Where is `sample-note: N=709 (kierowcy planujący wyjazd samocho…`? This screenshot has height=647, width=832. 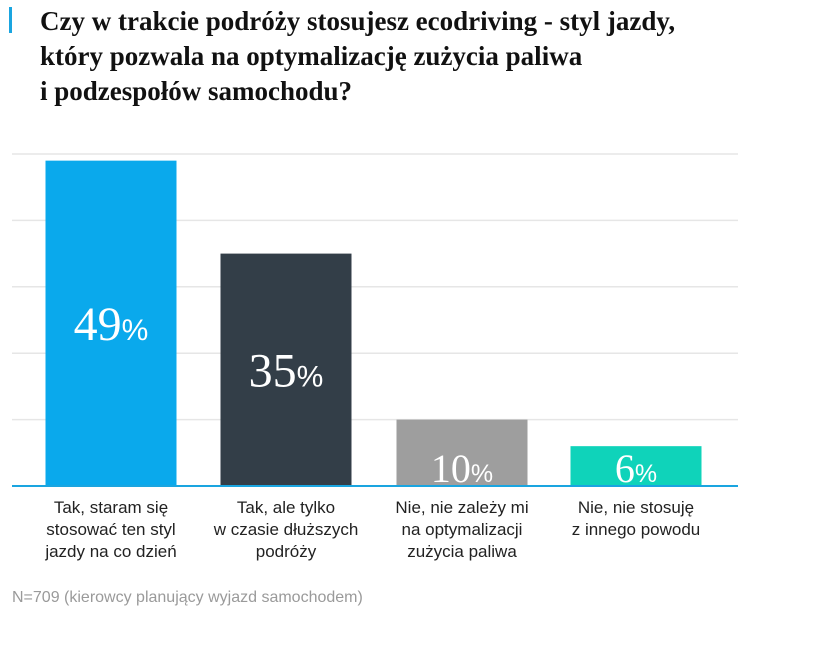 sample-note: N=709 (kierowcy planujący wyjazd samocho… is located at coordinates (187, 597).